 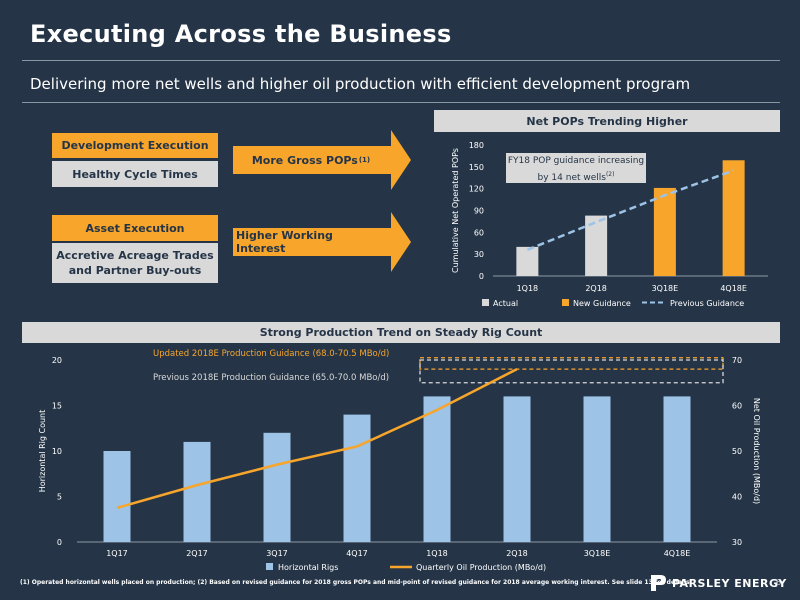 I want to click on y2-axis-title: Net Oil Production (MBo/d), so click(x=756, y=451).